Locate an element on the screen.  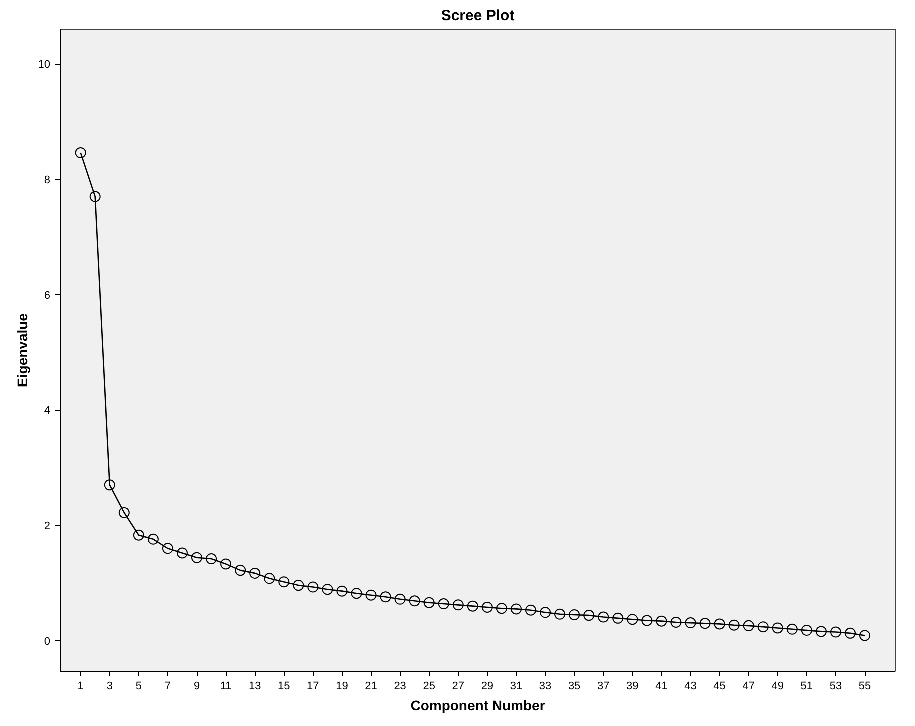
x-tick-label: 15 is located at coordinates (284, 686).